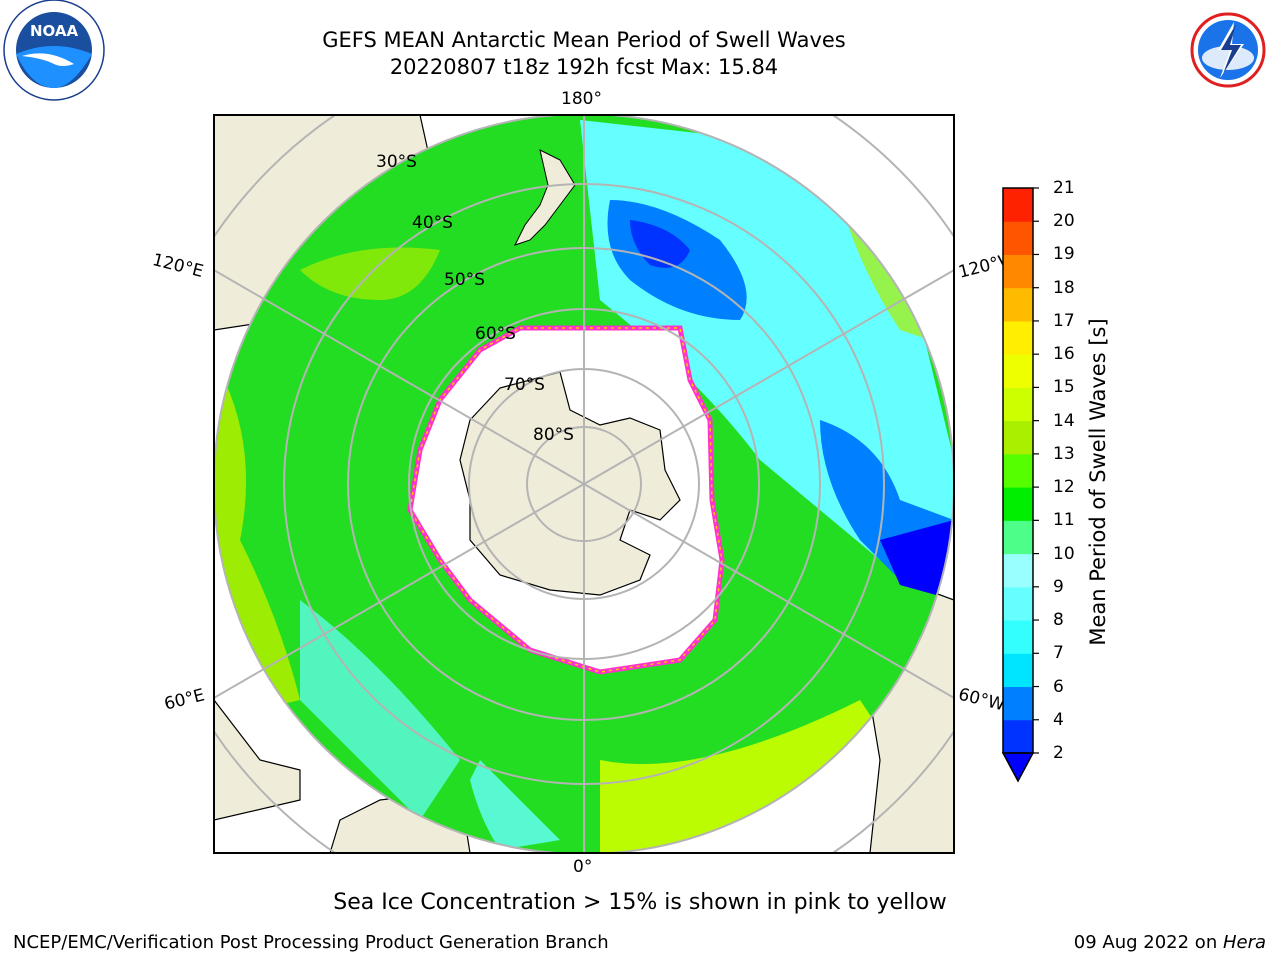 The height and width of the screenshot is (960, 1280). I want to click on lat-label-40s: 40°S, so click(432, 223).